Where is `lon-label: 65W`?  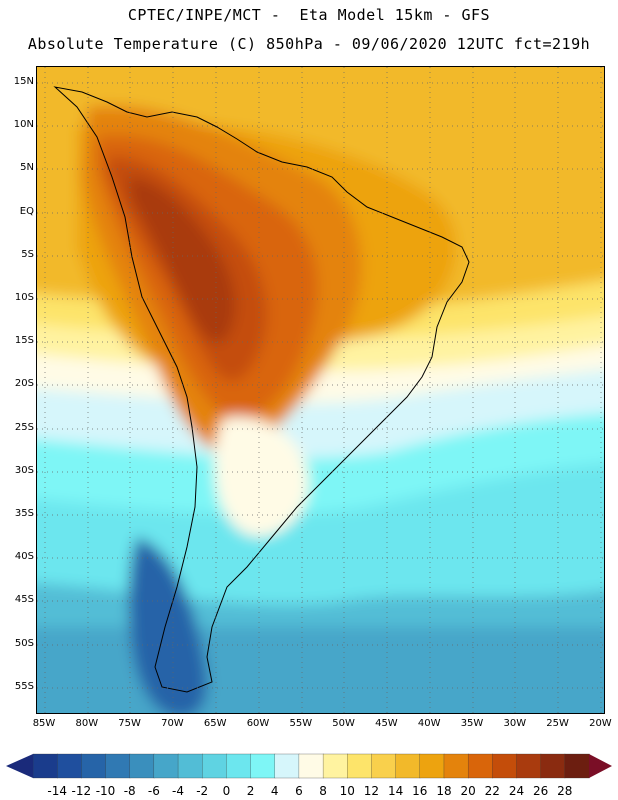 lon-label: 65W is located at coordinates (215, 723).